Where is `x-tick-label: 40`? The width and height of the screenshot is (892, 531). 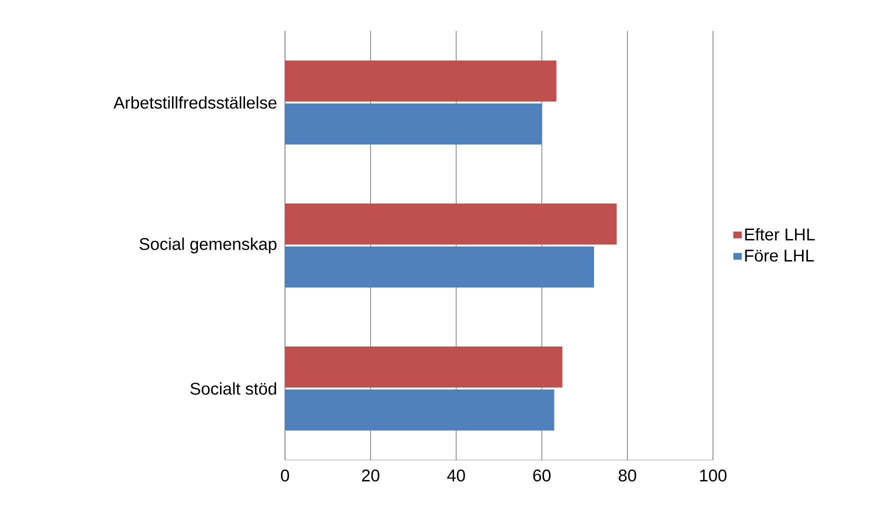 x-tick-label: 40 is located at coordinates (456, 475).